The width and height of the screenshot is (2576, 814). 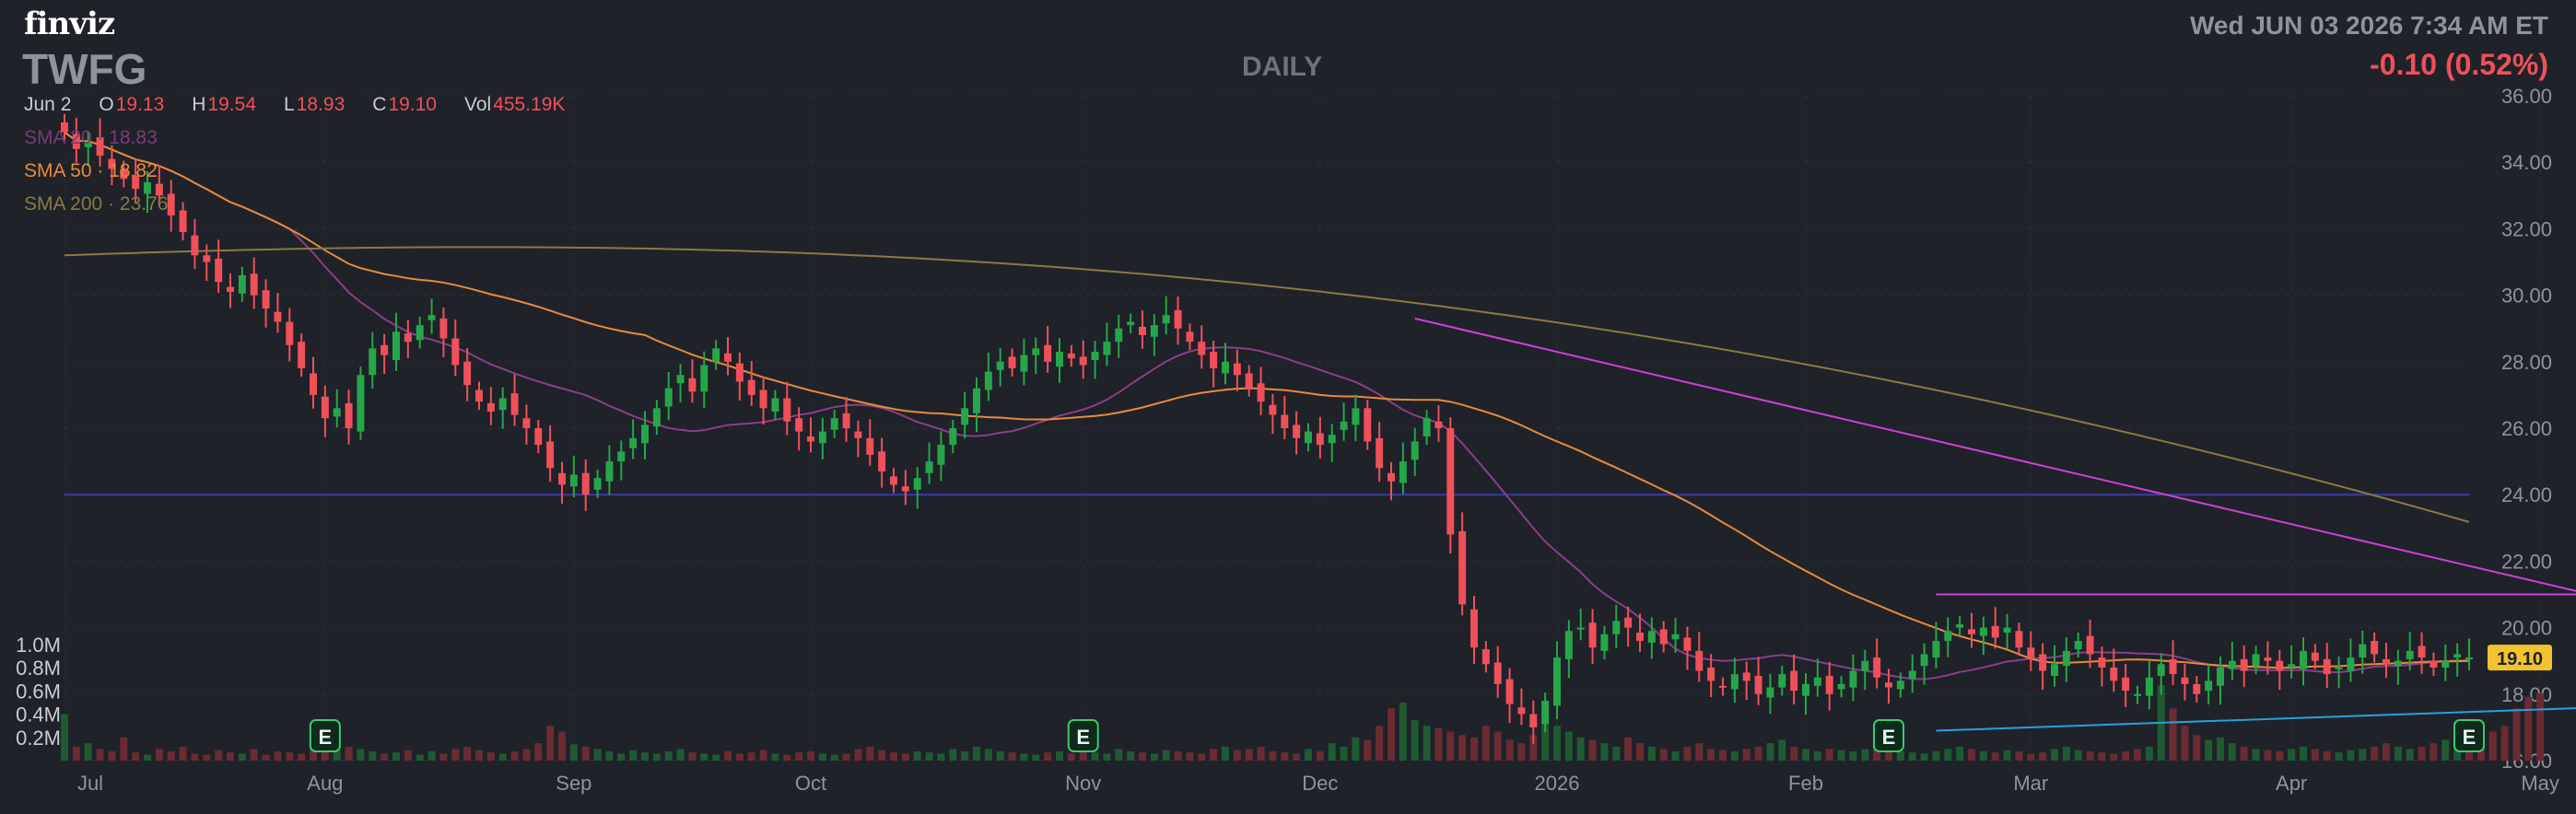 I want to click on sma20-legend: SMA 20 · 18.83, so click(x=91, y=137).